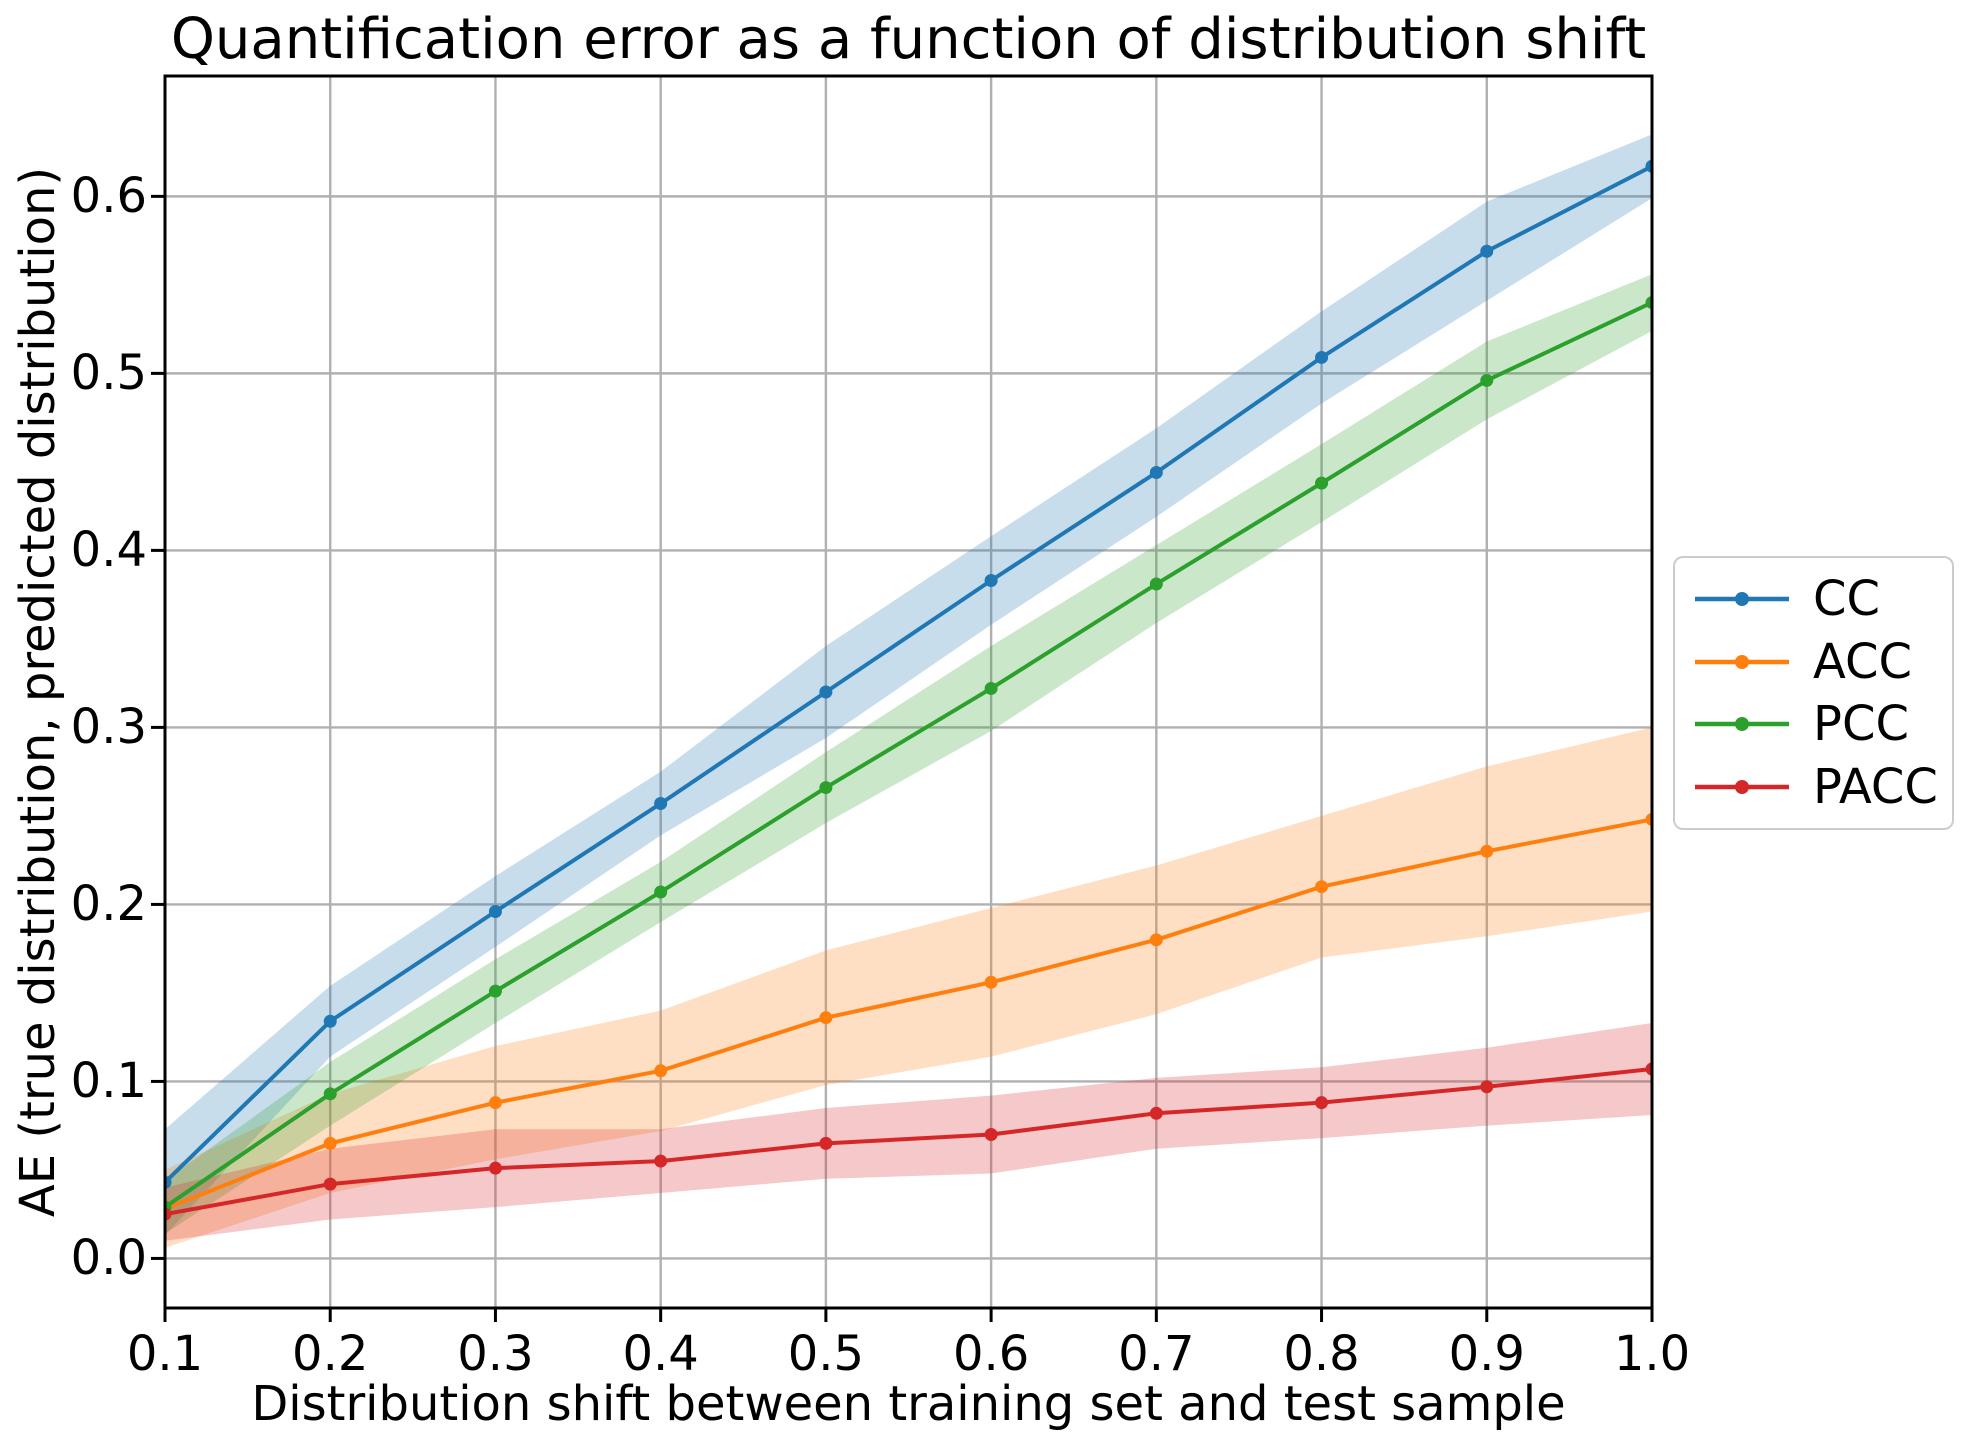 The width and height of the screenshot is (1969, 1446). I want to click on x-tick-label: 0.2, so click(330, 1354).